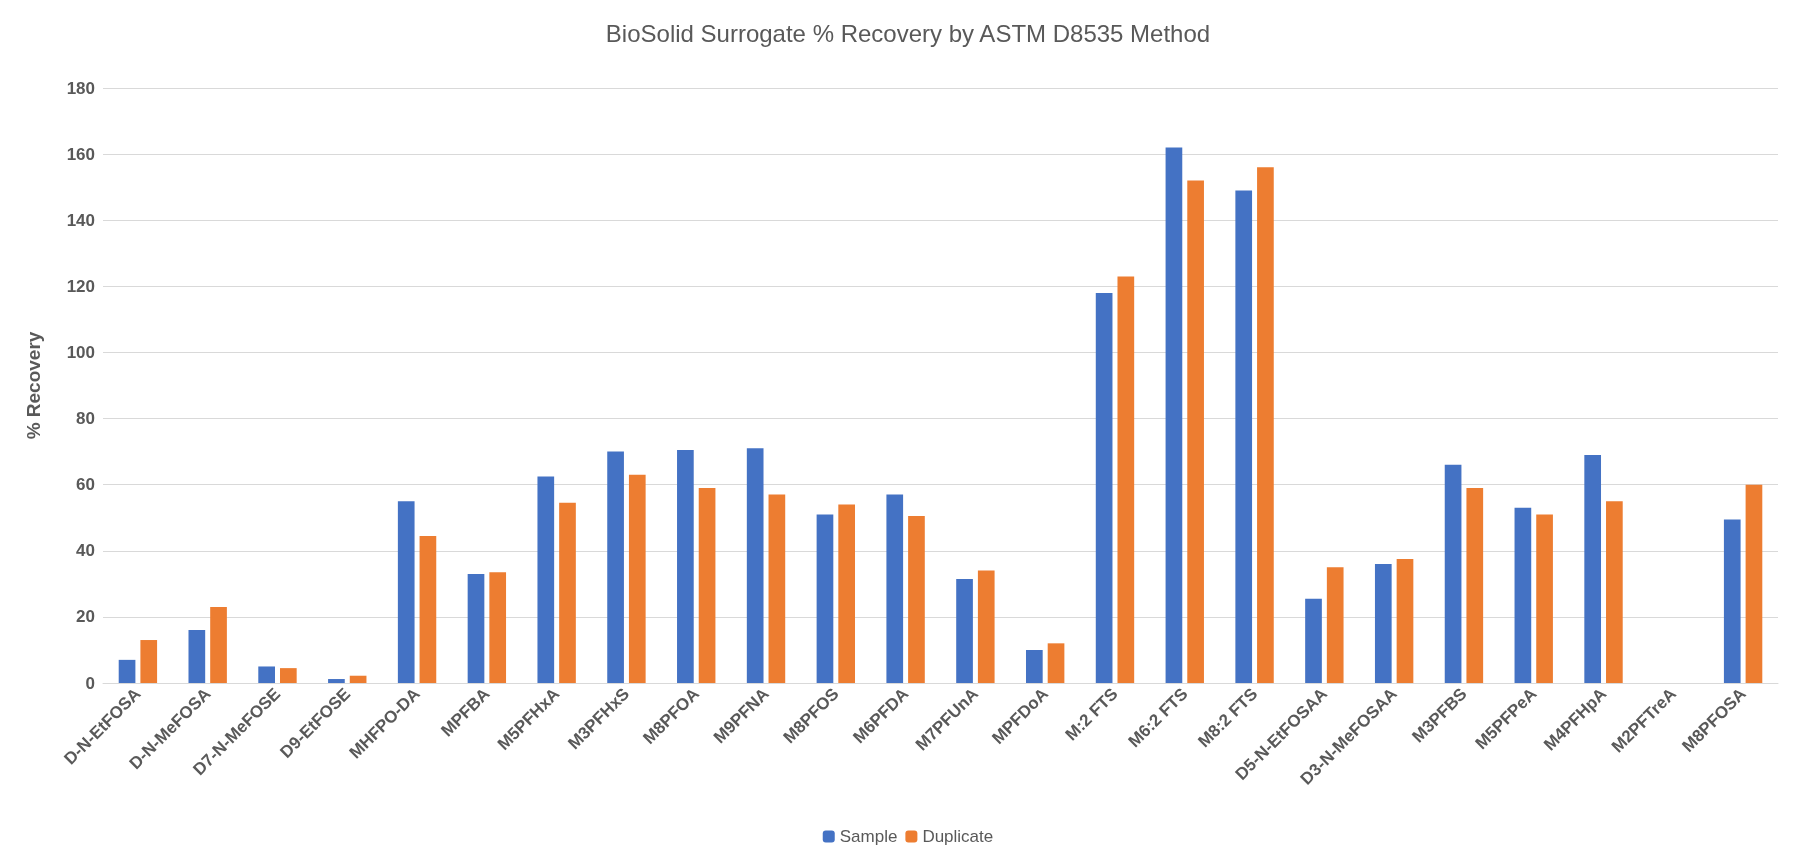 Image resolution: width=1819 pixels, height=868 pixels. What do you see at coordinates (80, 286) in the screenshot?
I see `y-tick-label: 120` at bounding box center [80, 286].